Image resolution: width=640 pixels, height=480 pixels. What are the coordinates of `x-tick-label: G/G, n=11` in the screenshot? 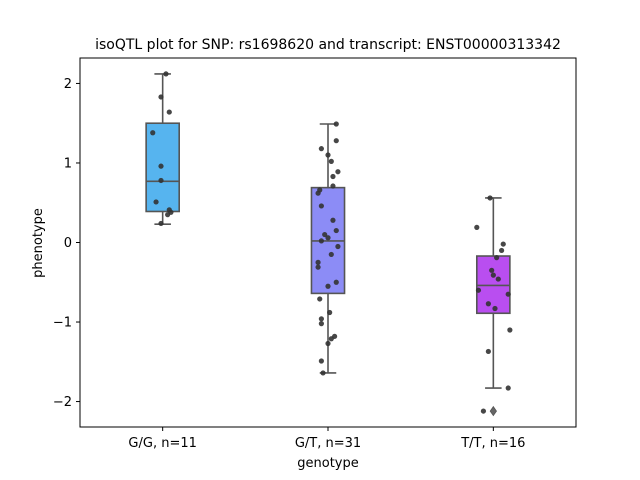 It's located at (162, 443).